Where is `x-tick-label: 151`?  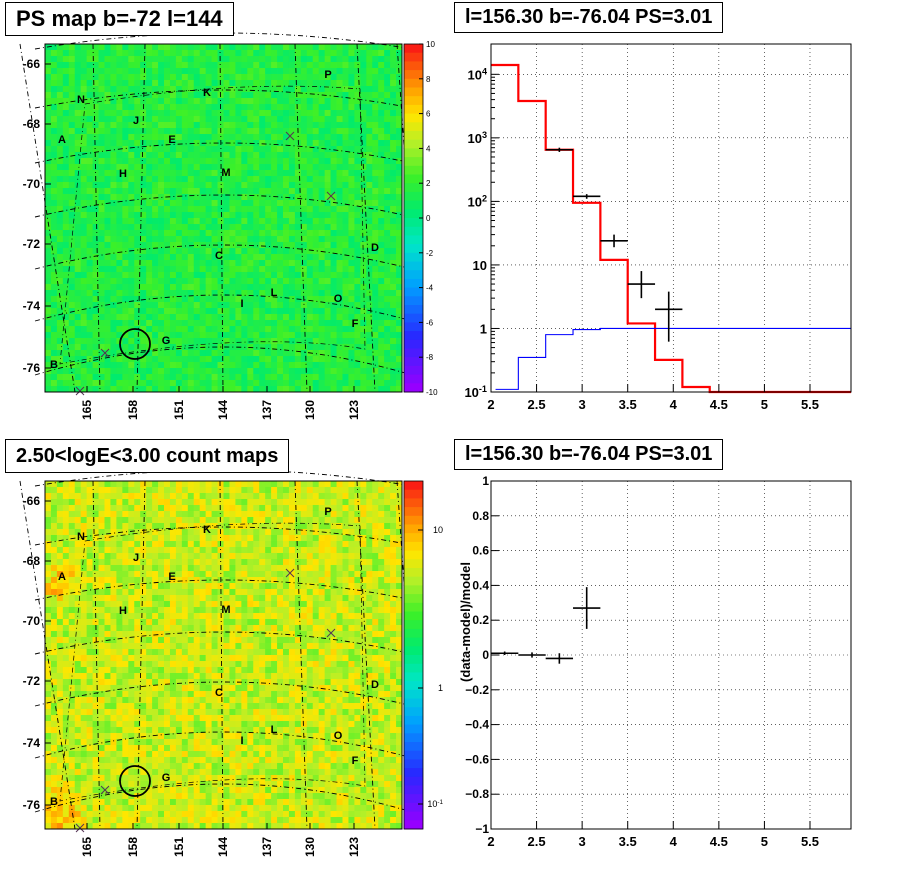 x-tick-label: 151 is located at coordinates (179, 410).